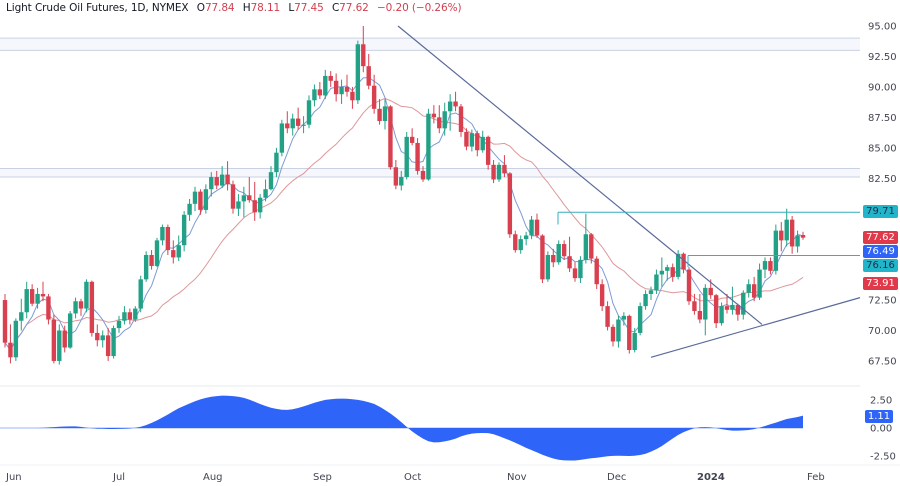 This screenshot has width=900, height=486. What do you see at coordinates (350, 8) in the screenshot?
I see `ohlc-close: C77.62` at bounding box center [350, 8].